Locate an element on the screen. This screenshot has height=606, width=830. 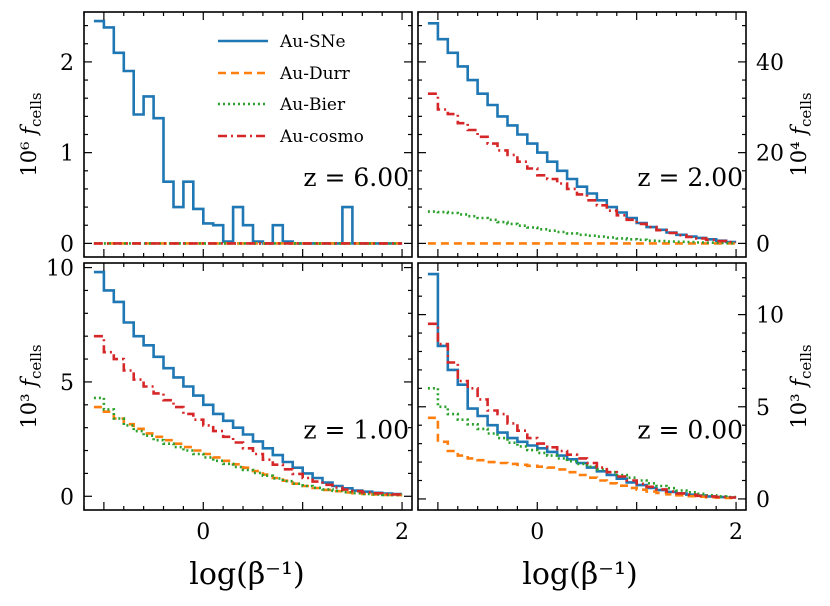
y-tick-label: 1 is located at coordinates (67, 154).